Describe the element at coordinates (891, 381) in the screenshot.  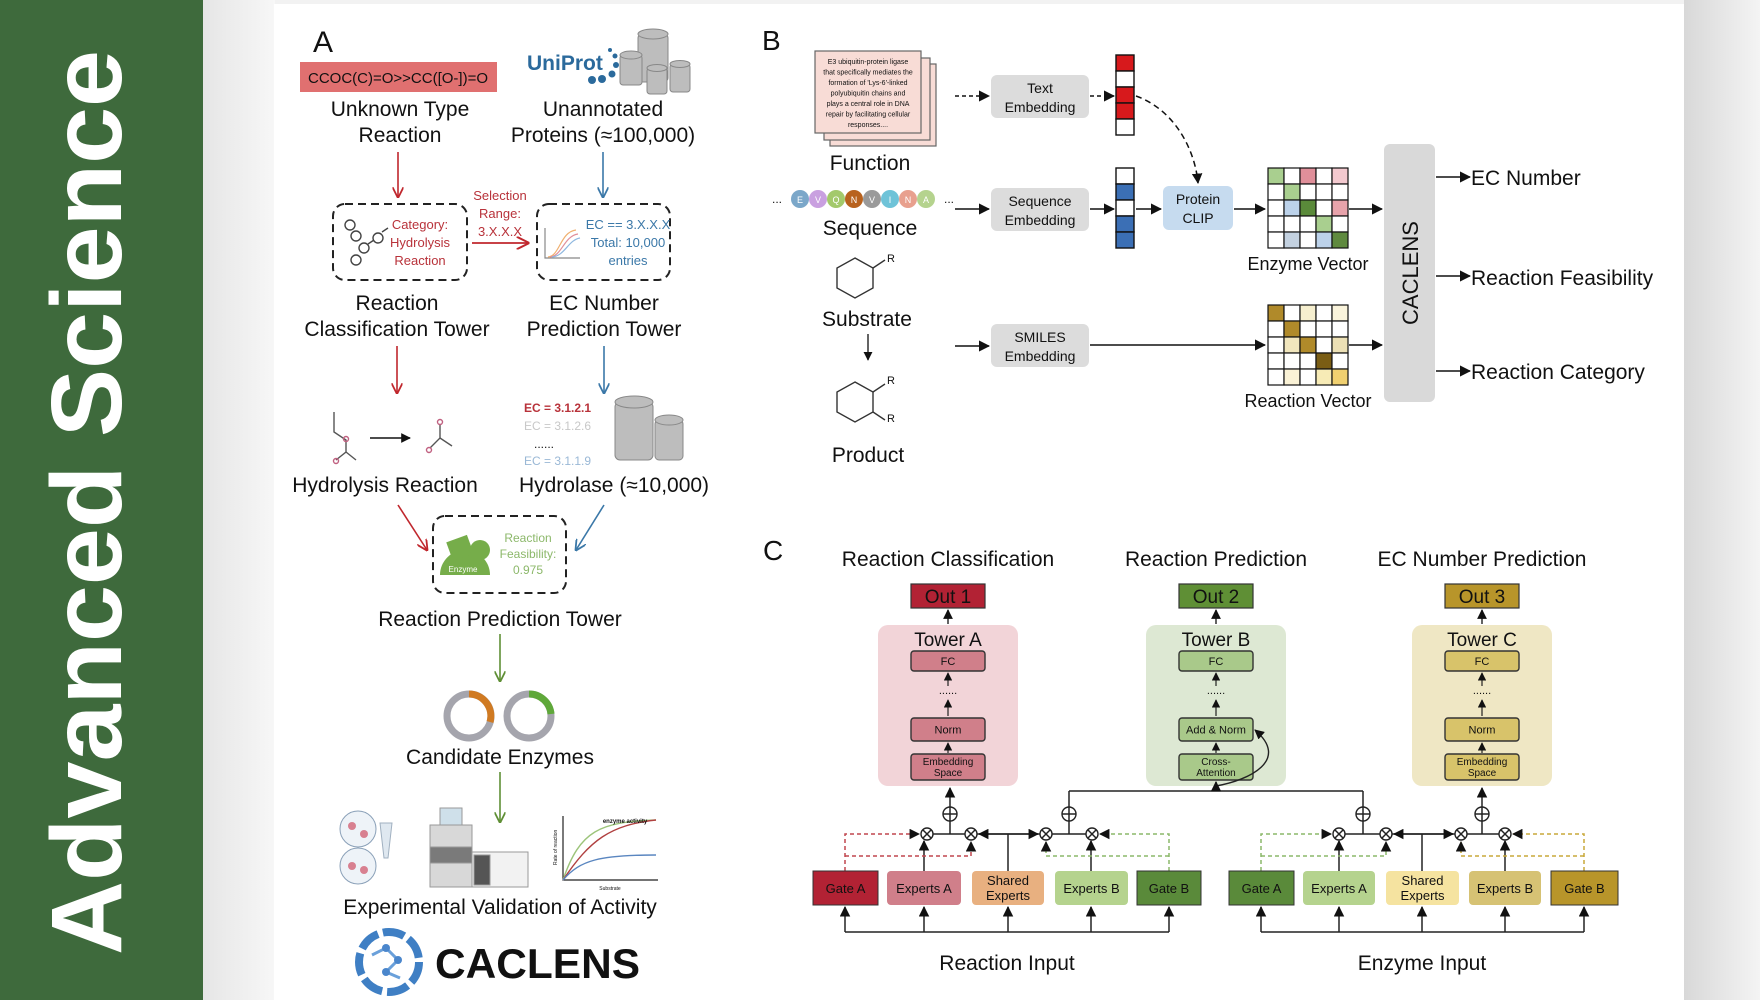
I see `svg-text: R` at that location.